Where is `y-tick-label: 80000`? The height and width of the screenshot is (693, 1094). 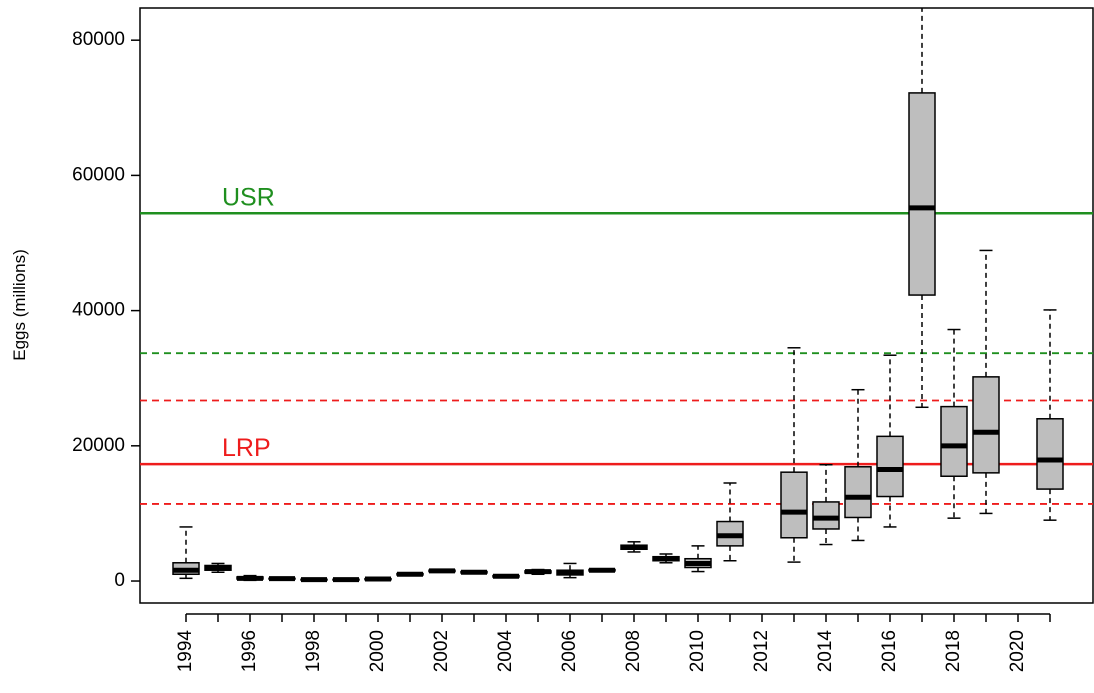 y-tick-label: 80000 is located at coordinates (98, 39).